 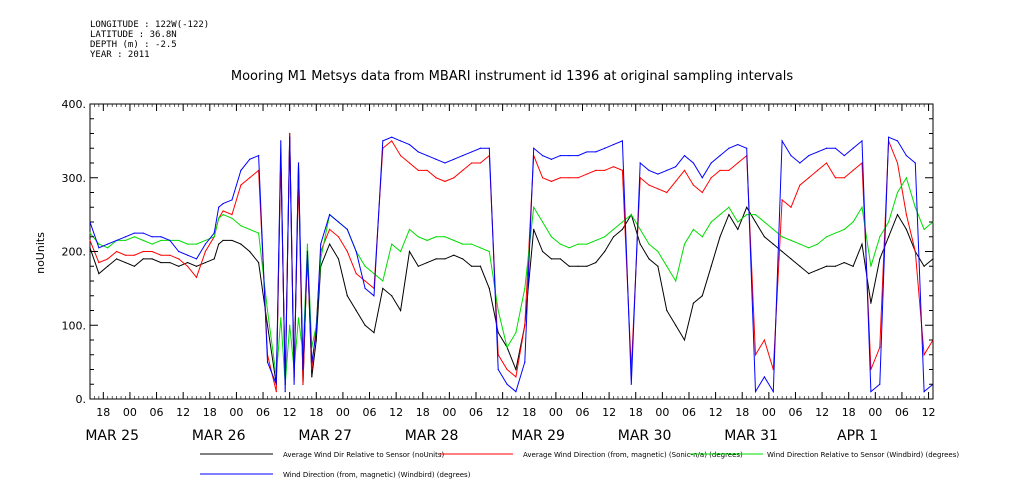 I want to click on date-label: MAR 29, so click(x=538, y=436).